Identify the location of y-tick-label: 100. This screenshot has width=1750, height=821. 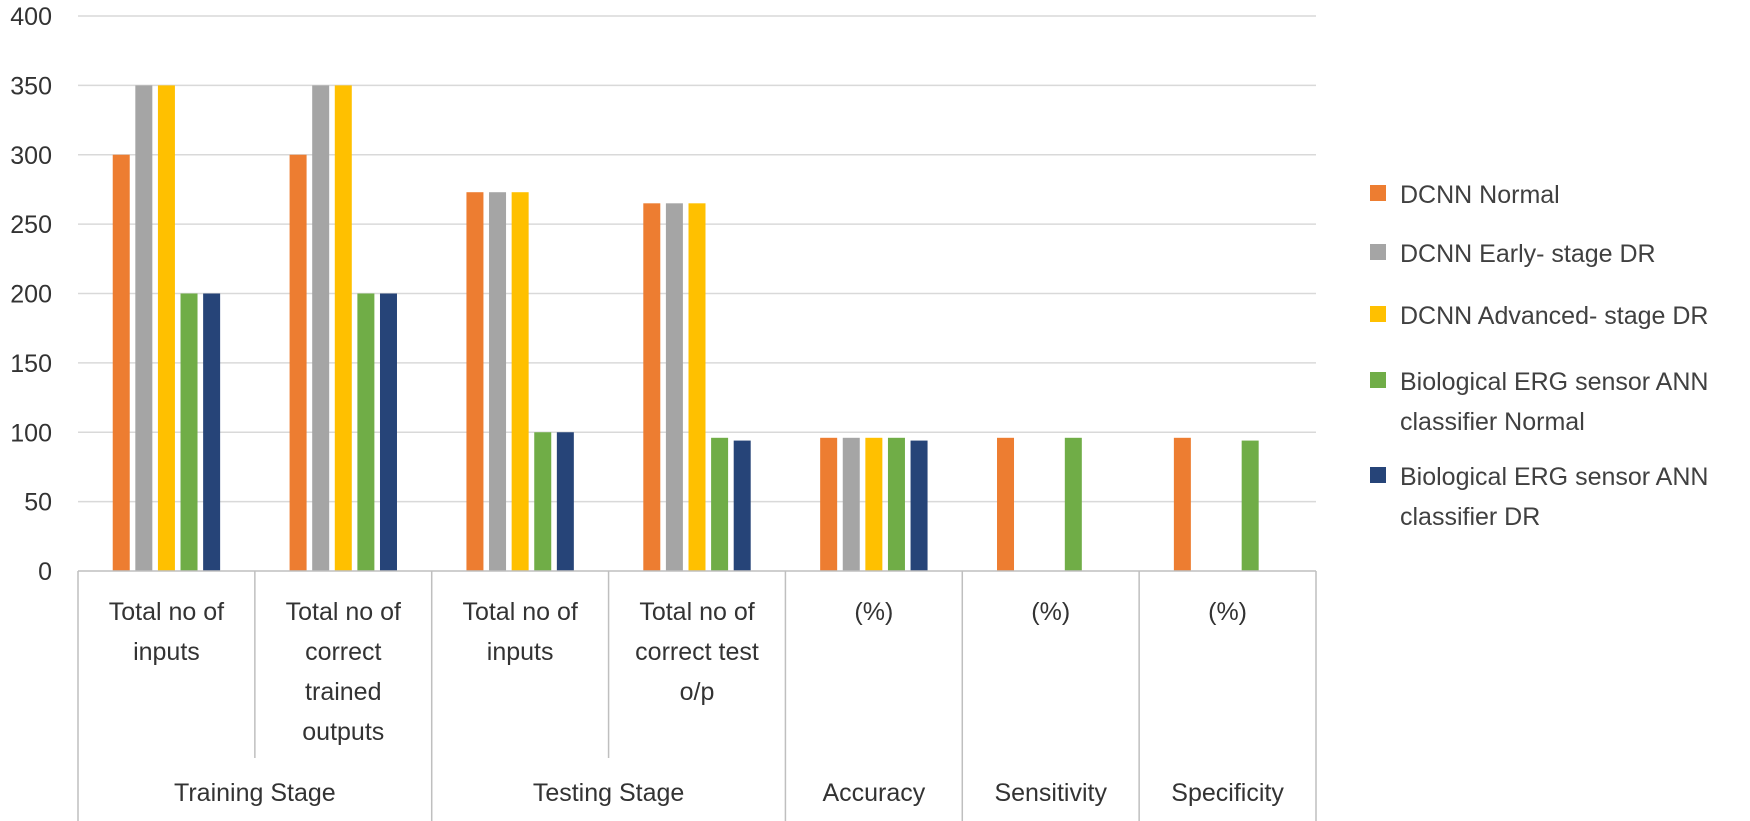
(31, 433).